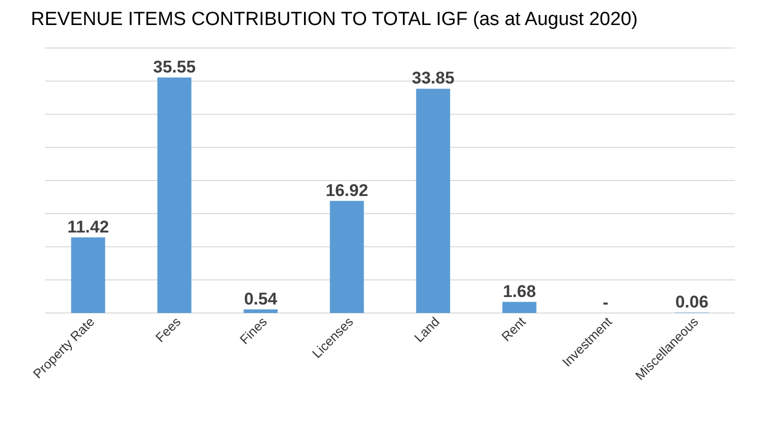  What do you see at coordinates (261, 298) in the screenshot?
I see `data-label: 0.54` at bounding box center [261, 298].